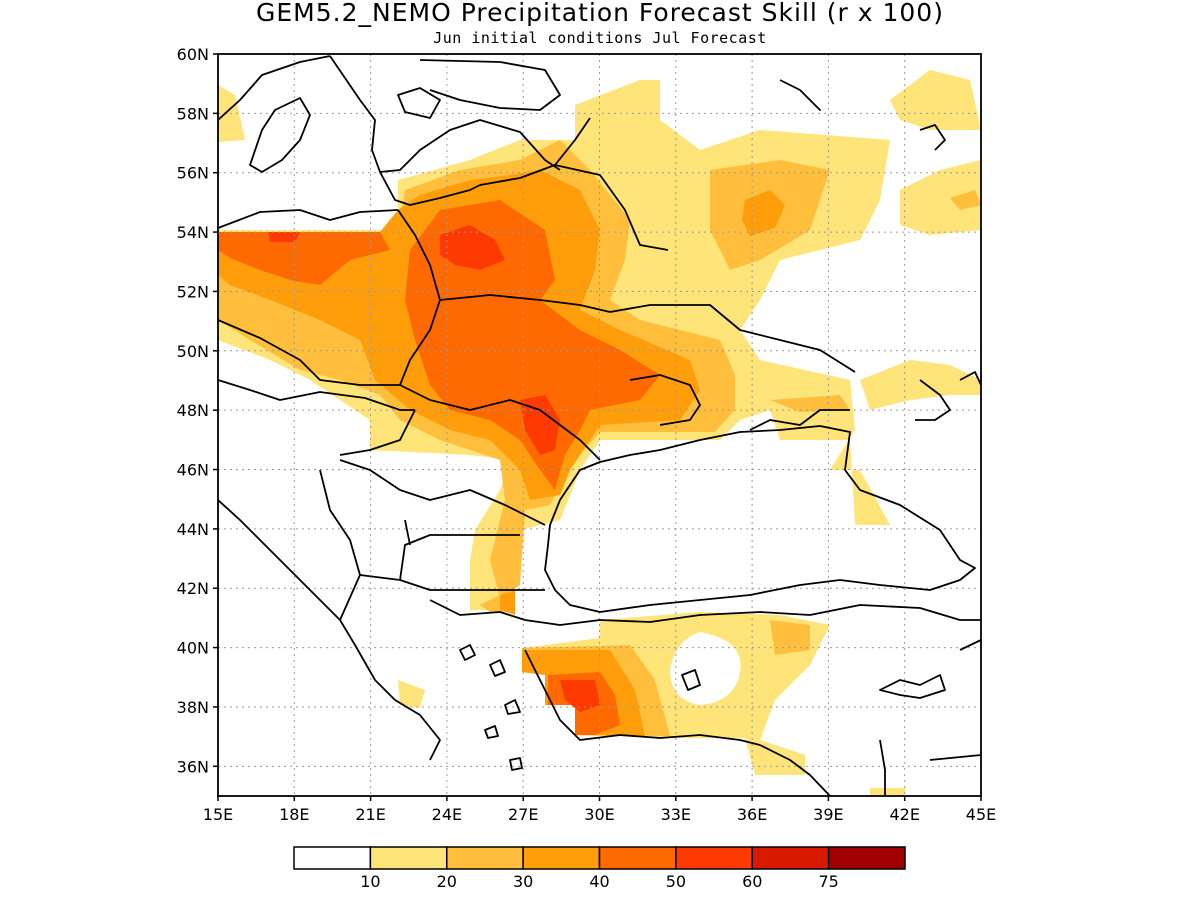  I want to click on contour-level-4-core, so click(532, 345).